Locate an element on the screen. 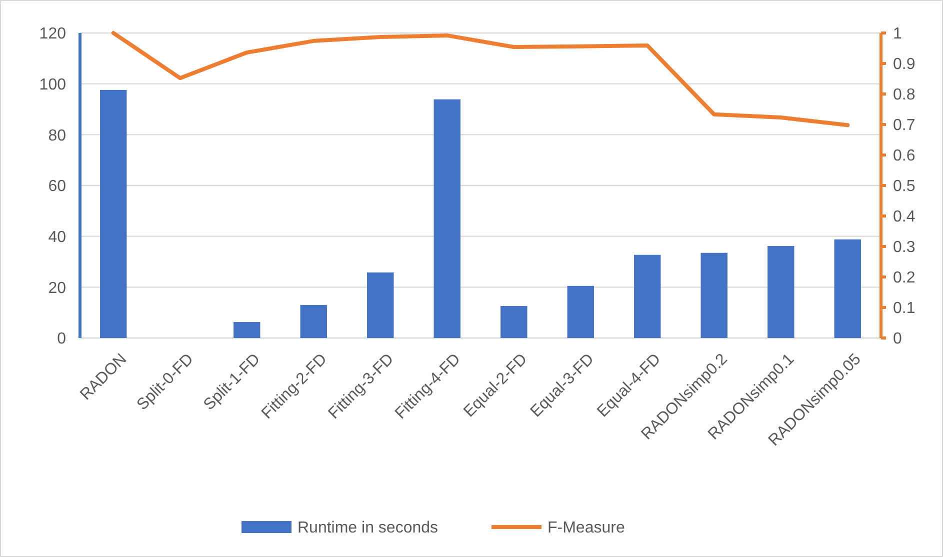 Image resolution: width=943 pixels, height=557 pixels. y2-tick-label: 0.8 is located at coordinates (904, 95).